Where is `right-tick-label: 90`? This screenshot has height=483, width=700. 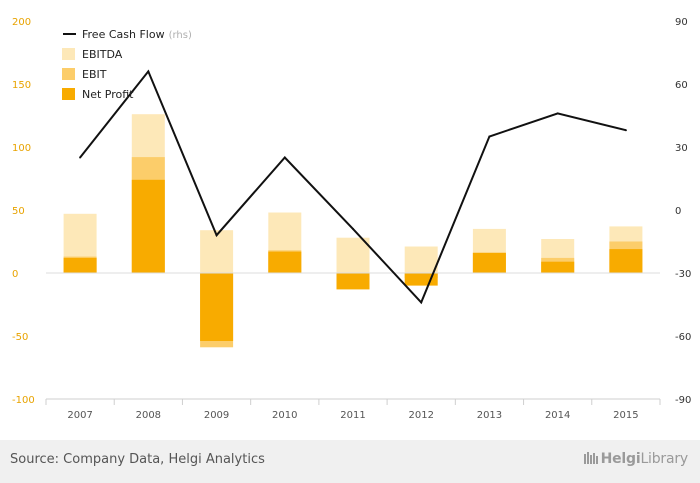
right-tick-label: 90 is located at coordinates (681, 22).